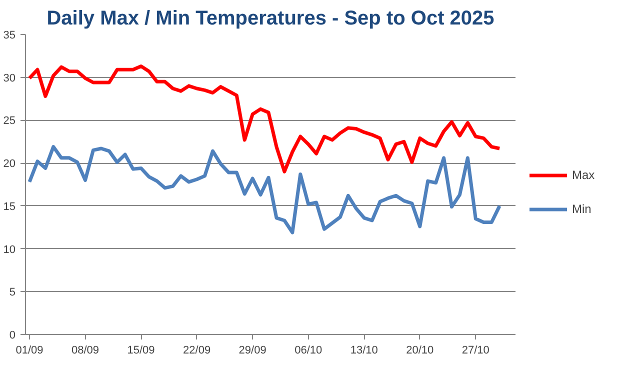 The image size is (642, 376). Describe the element at coordinates (9, 250) in the screenshot. I see `y-tick-label: 10` at that location.